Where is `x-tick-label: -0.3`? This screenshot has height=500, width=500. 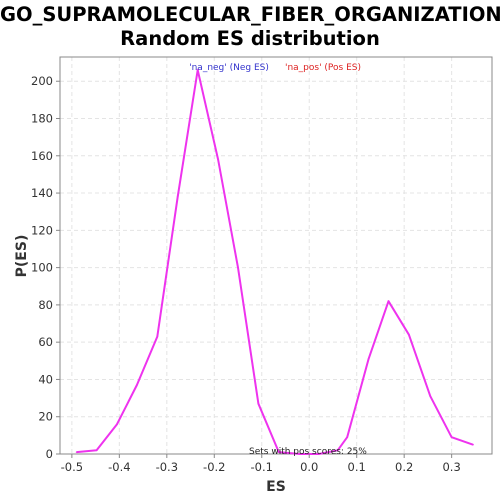
x-tick-label: -0.3 is located at coordinates (167, 467).